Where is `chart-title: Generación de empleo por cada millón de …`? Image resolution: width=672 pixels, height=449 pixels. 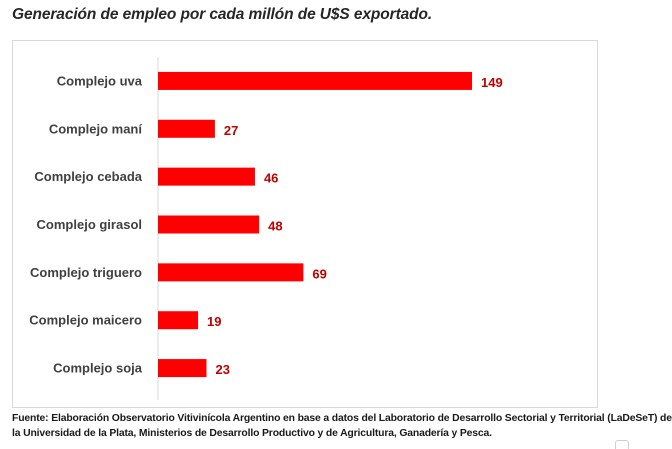
chart-title: Generación de empleo por cada millón de … is located at coordinates (222, 14).